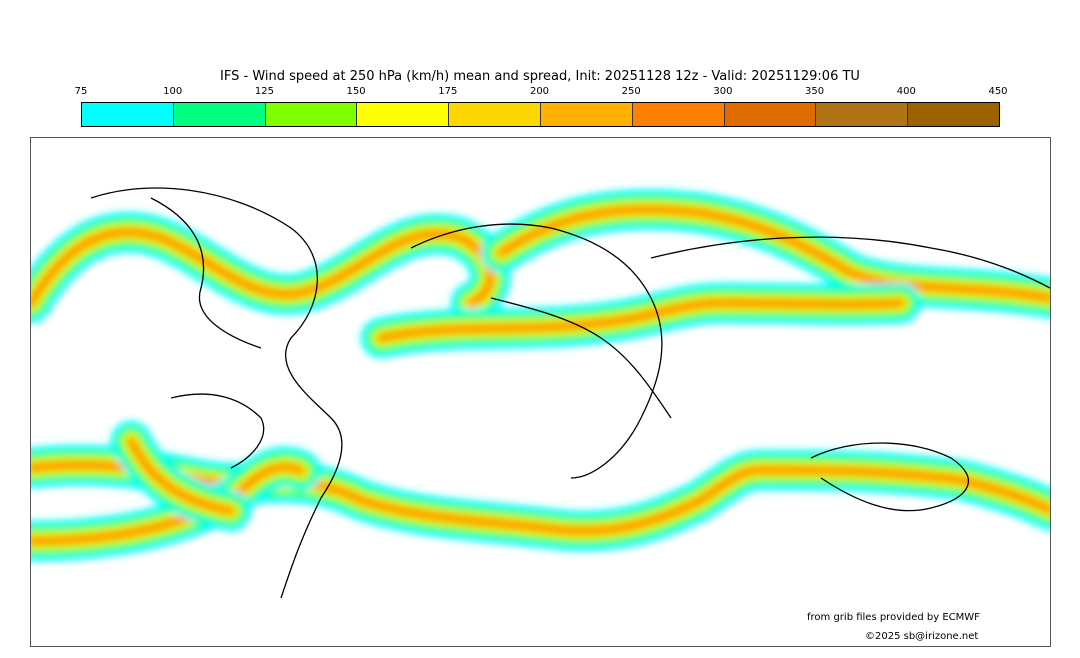 The height and width of the screenshot is (658, 1080). I want to click on source-credit: from grib files provided by ECMWF, so click(893, 617).